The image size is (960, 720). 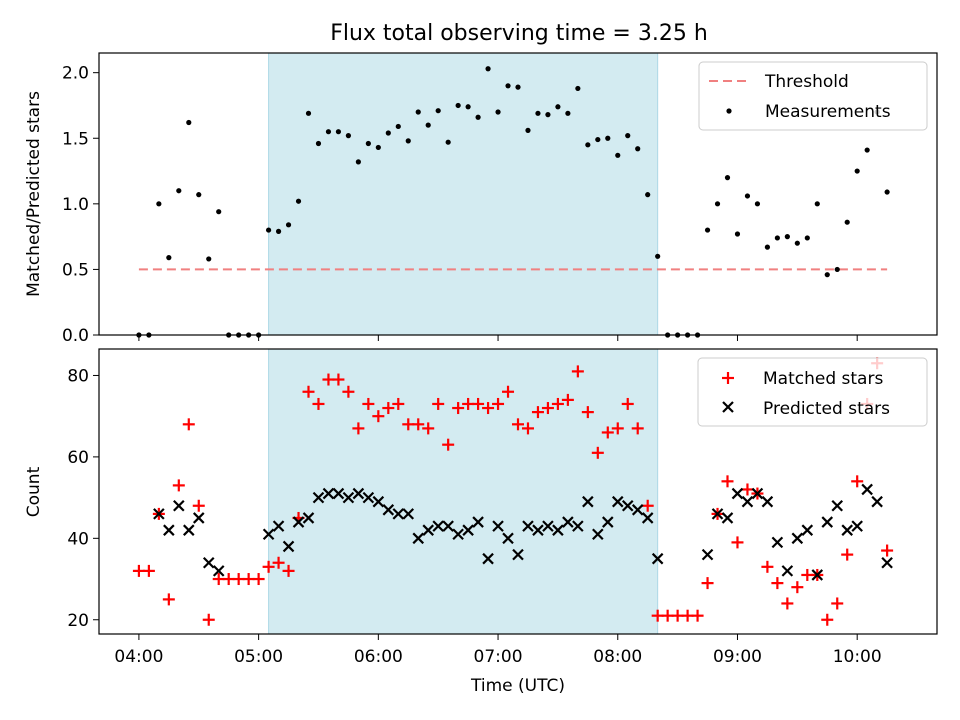 I want to click on x-tick-label: 08:00, so click(x=617, y=657).